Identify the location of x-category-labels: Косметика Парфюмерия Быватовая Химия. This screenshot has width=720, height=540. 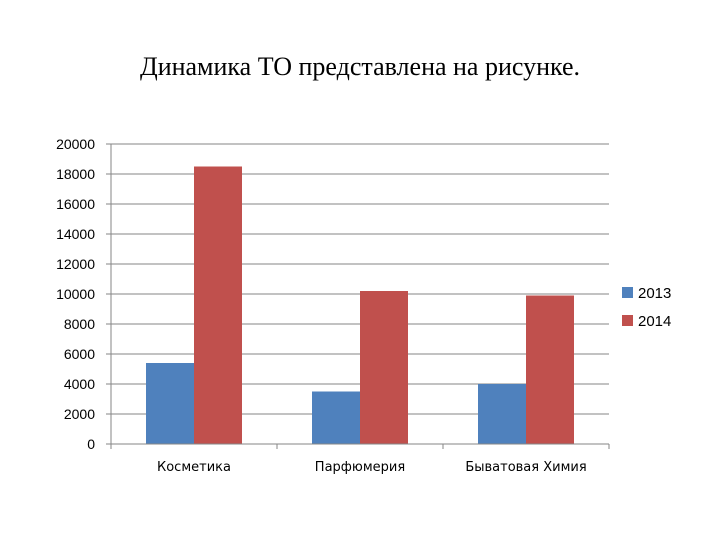
(372, 467).